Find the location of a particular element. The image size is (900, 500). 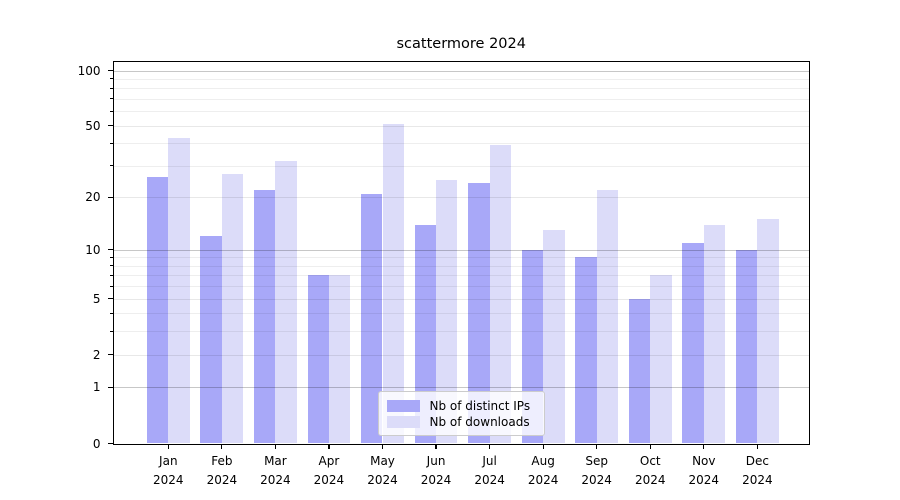

x-tick-label-nov: Nov 2024 is located at coordinates (704, 470).